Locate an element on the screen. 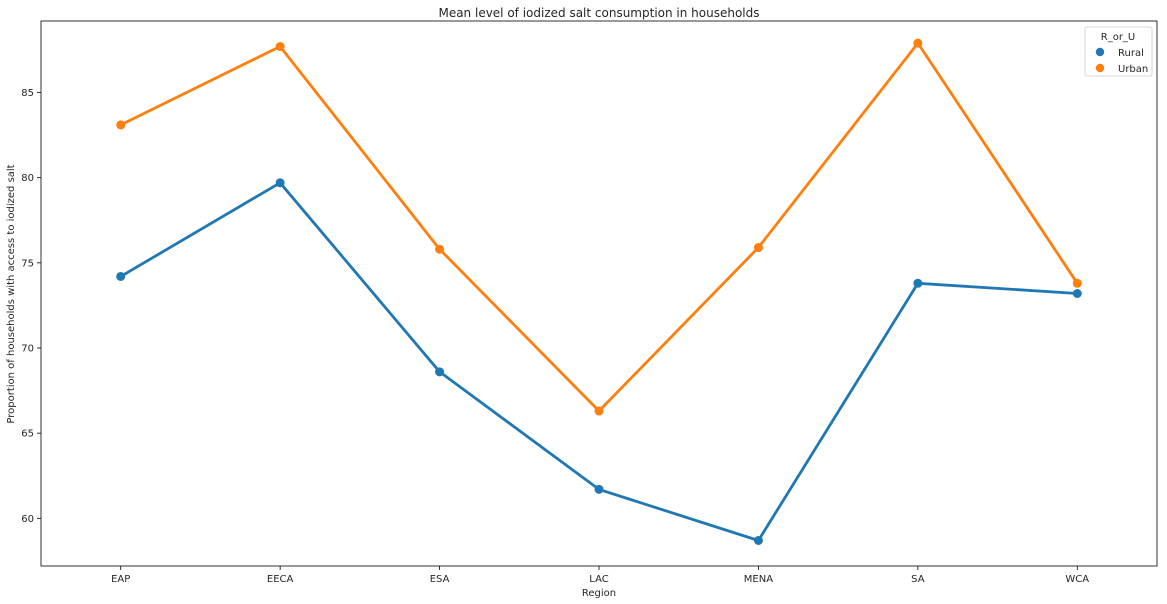 Image resolution: width=1167 pixels, height=604 pixels. legend-marker-urban is located at coordinates (1100, 68).